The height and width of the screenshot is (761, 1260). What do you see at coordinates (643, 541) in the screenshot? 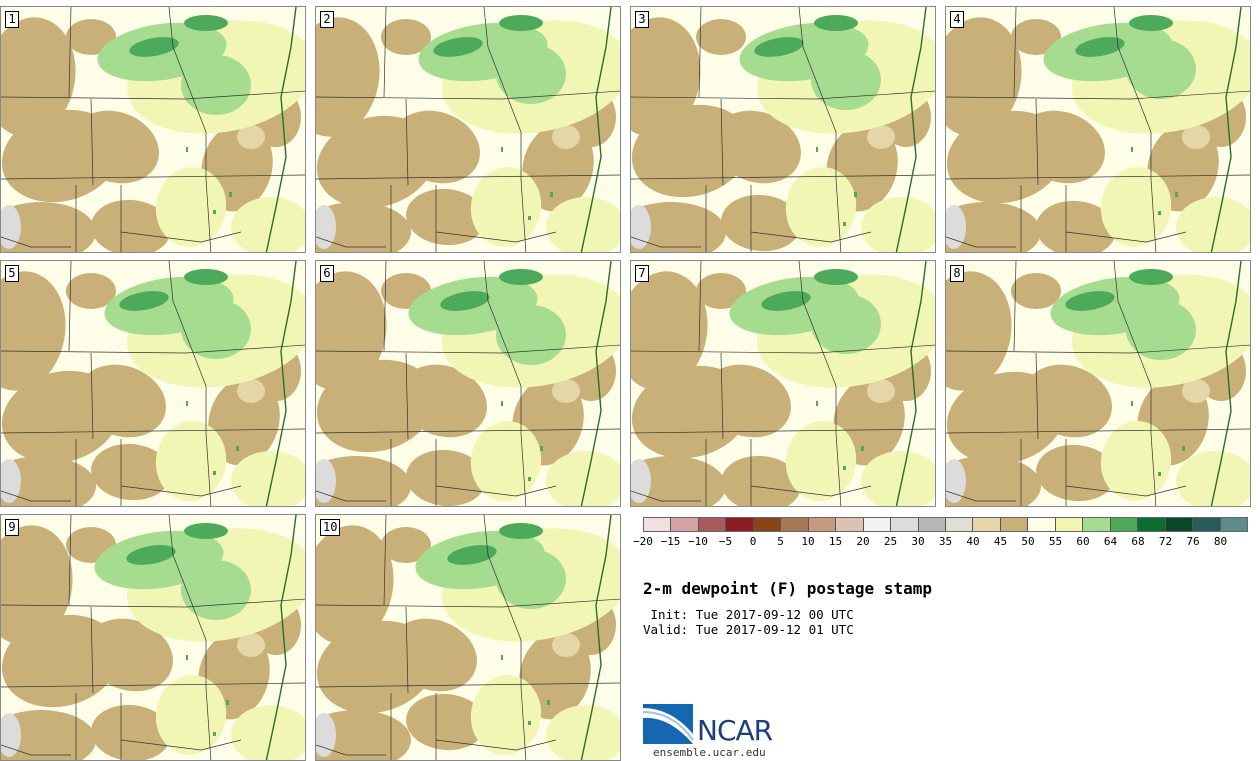
I see `colorbar-tick-label: −20` at bounding box center [643, 541].